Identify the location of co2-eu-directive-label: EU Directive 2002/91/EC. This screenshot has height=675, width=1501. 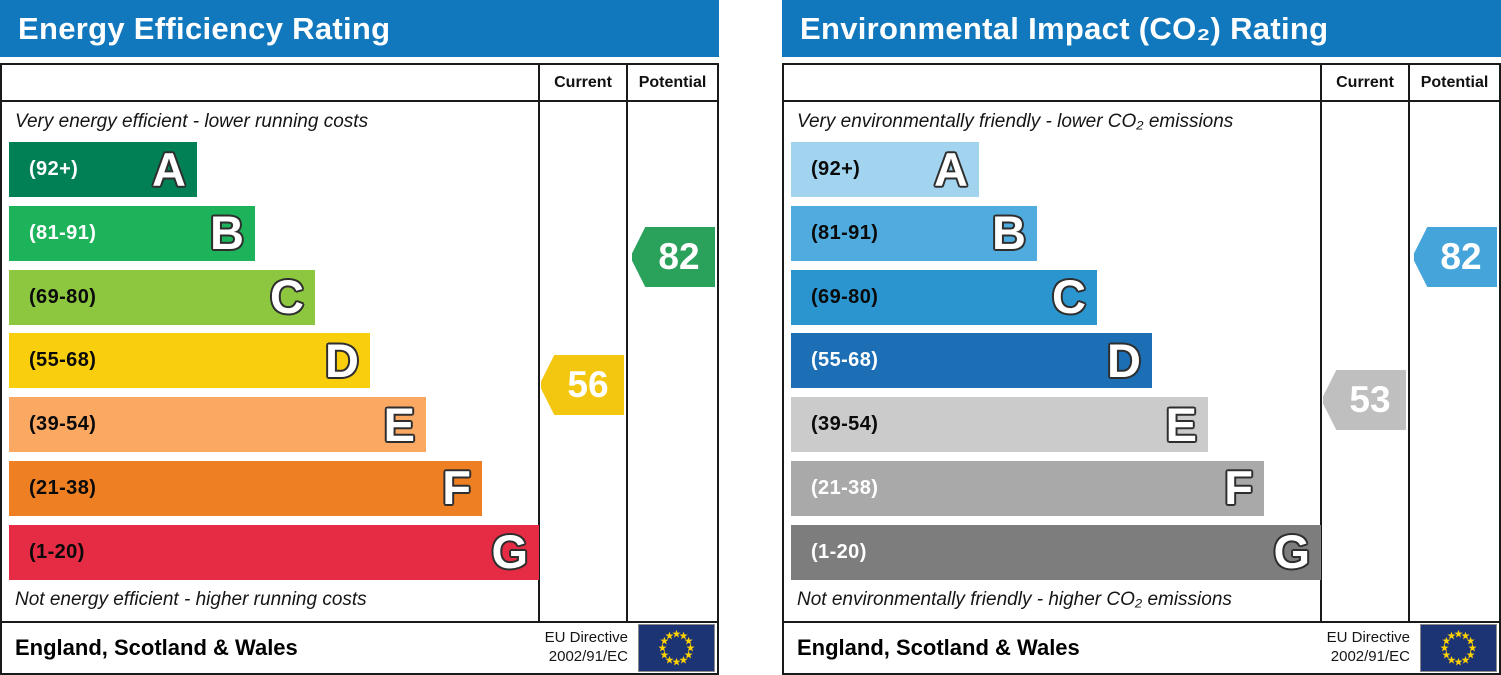
(1368, 648).